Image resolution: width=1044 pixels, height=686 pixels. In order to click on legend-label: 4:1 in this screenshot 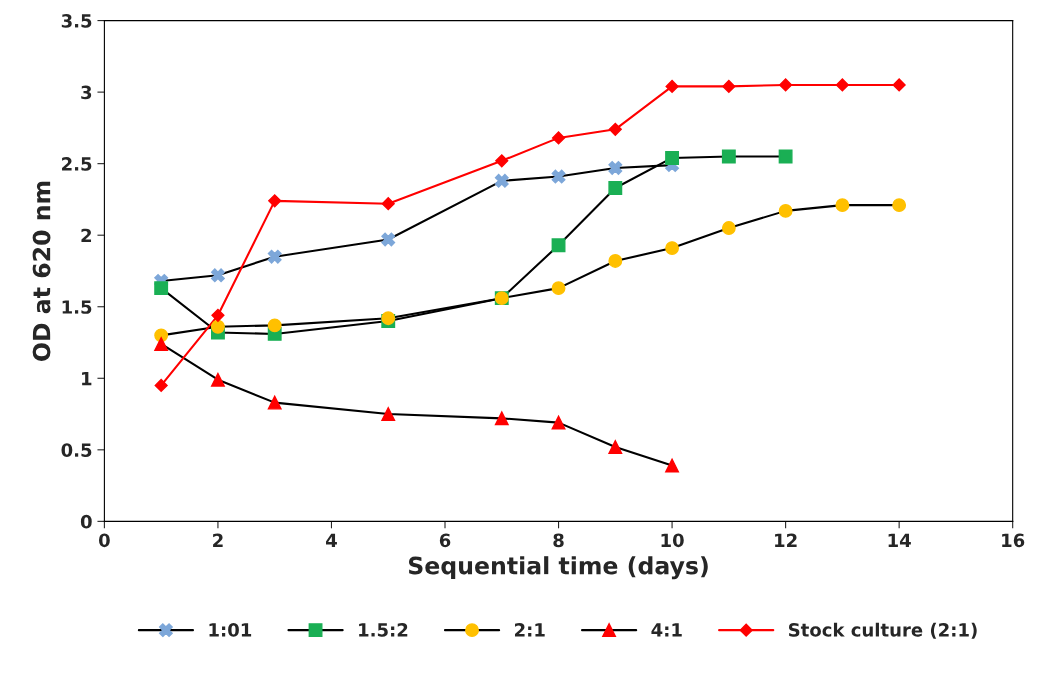, I will do `click(666, 630)`.